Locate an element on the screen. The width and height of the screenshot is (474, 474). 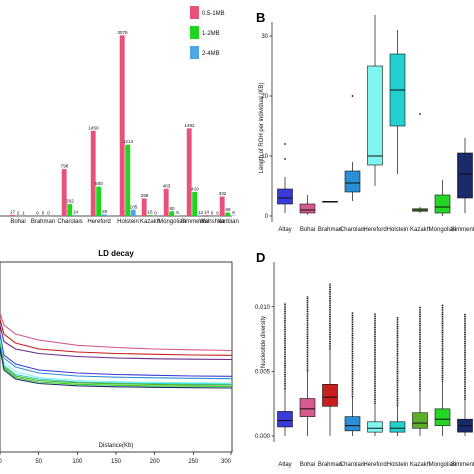
x-tick-label: 100 is located at coordinates (77, 462).